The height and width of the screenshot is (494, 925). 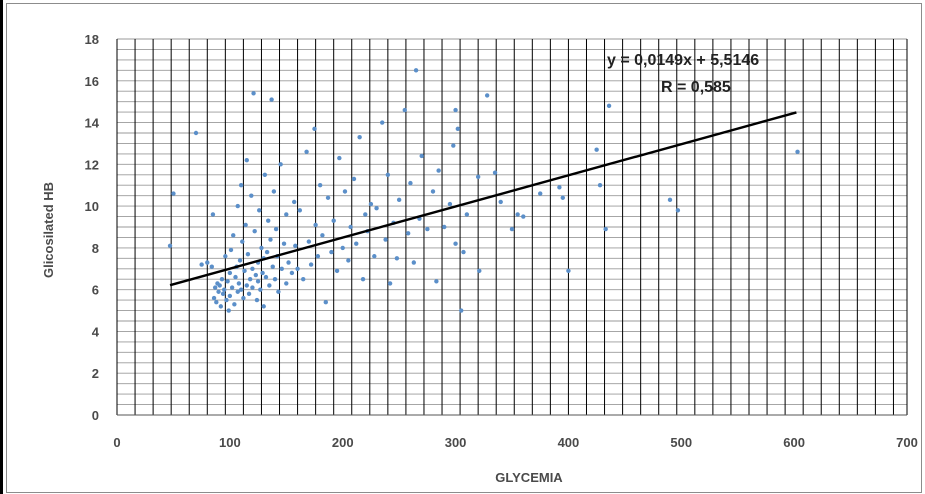 I want to click on x-tick-label: 0, so click(x=116, y=442).